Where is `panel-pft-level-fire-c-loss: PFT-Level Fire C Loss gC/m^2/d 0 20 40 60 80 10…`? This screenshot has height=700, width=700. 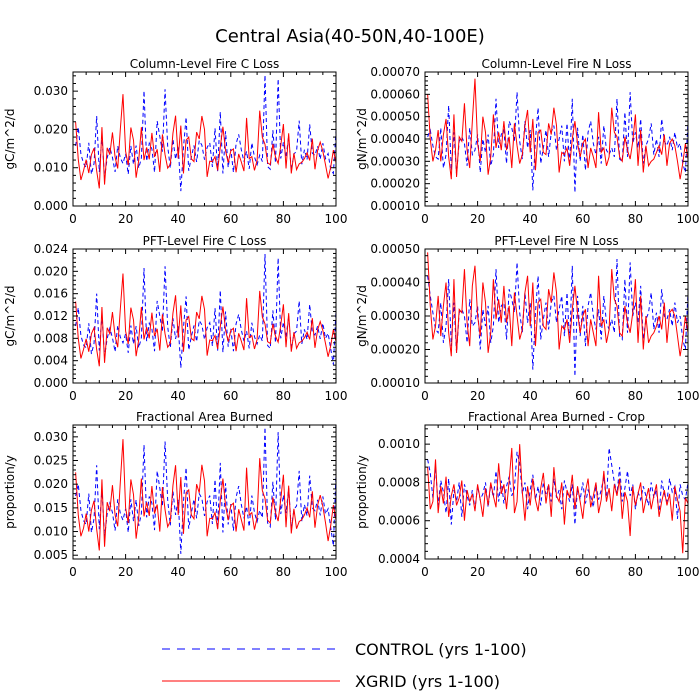 panel-pft-level-fire-c-loss: PFT-Level Fire C Loss gC/m^2/d 0 20 40 60 80 10… is located at coordinates (175, 318).